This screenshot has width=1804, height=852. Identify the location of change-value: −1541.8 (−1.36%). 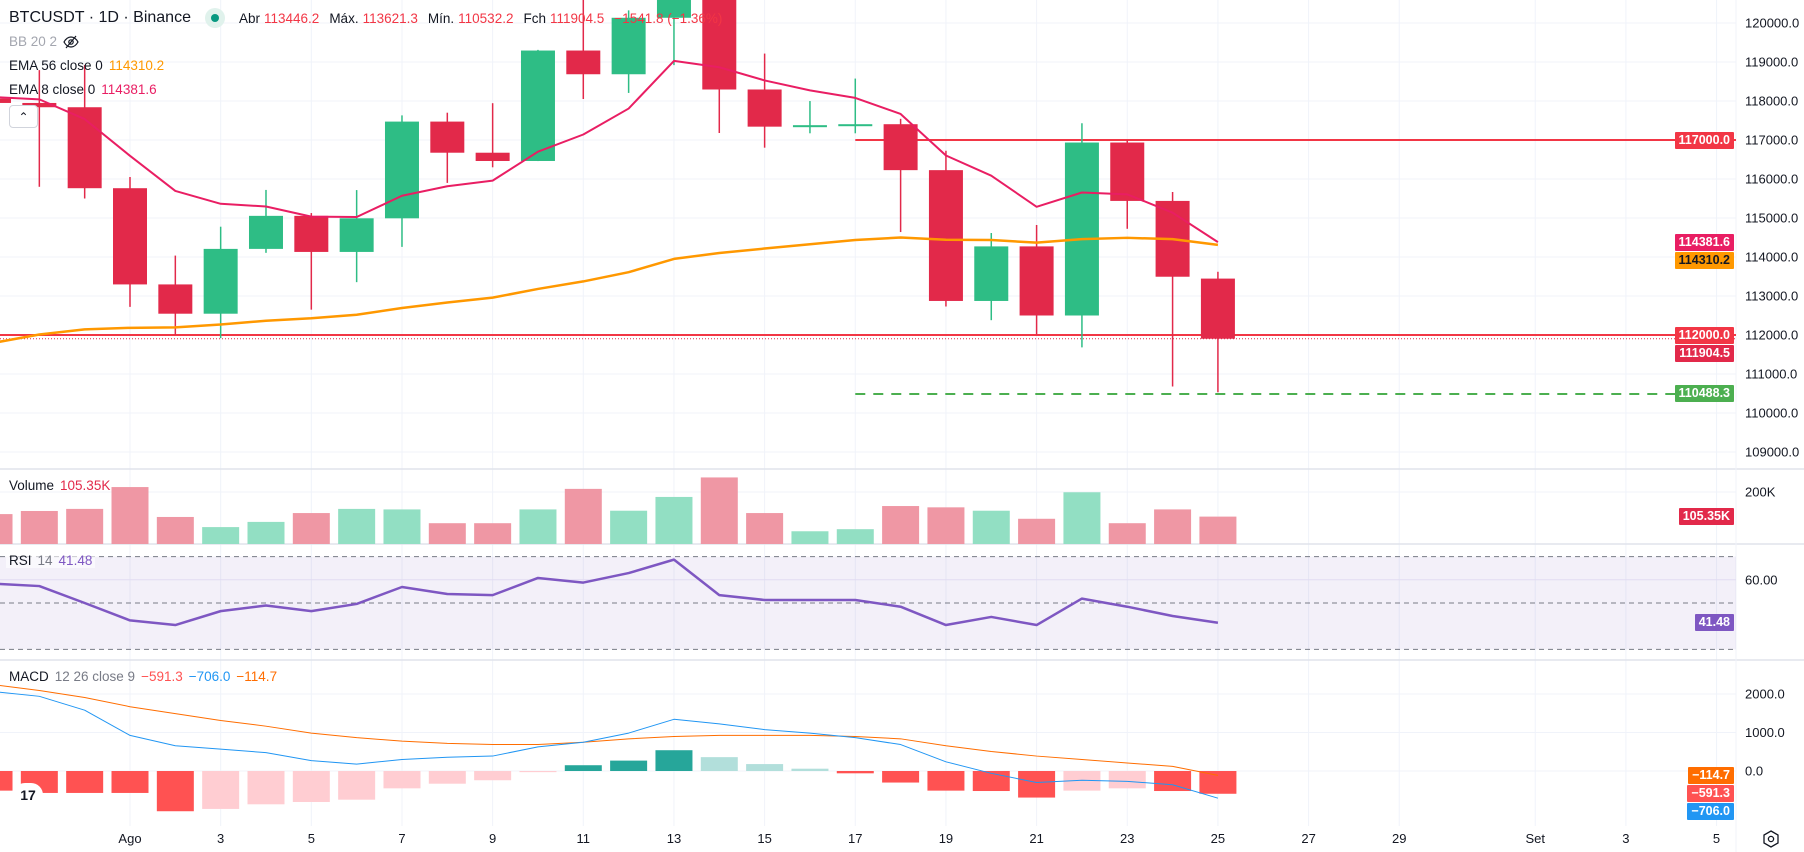
(668, 18).